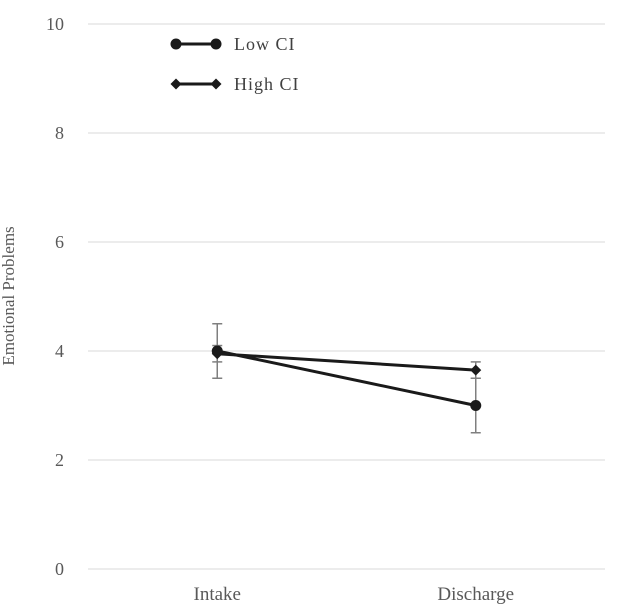 The height and width of the screenshot is (607, 619). I want to click on y-axis-ticks: 0 2 4 6 8 10, so click(55, 296).